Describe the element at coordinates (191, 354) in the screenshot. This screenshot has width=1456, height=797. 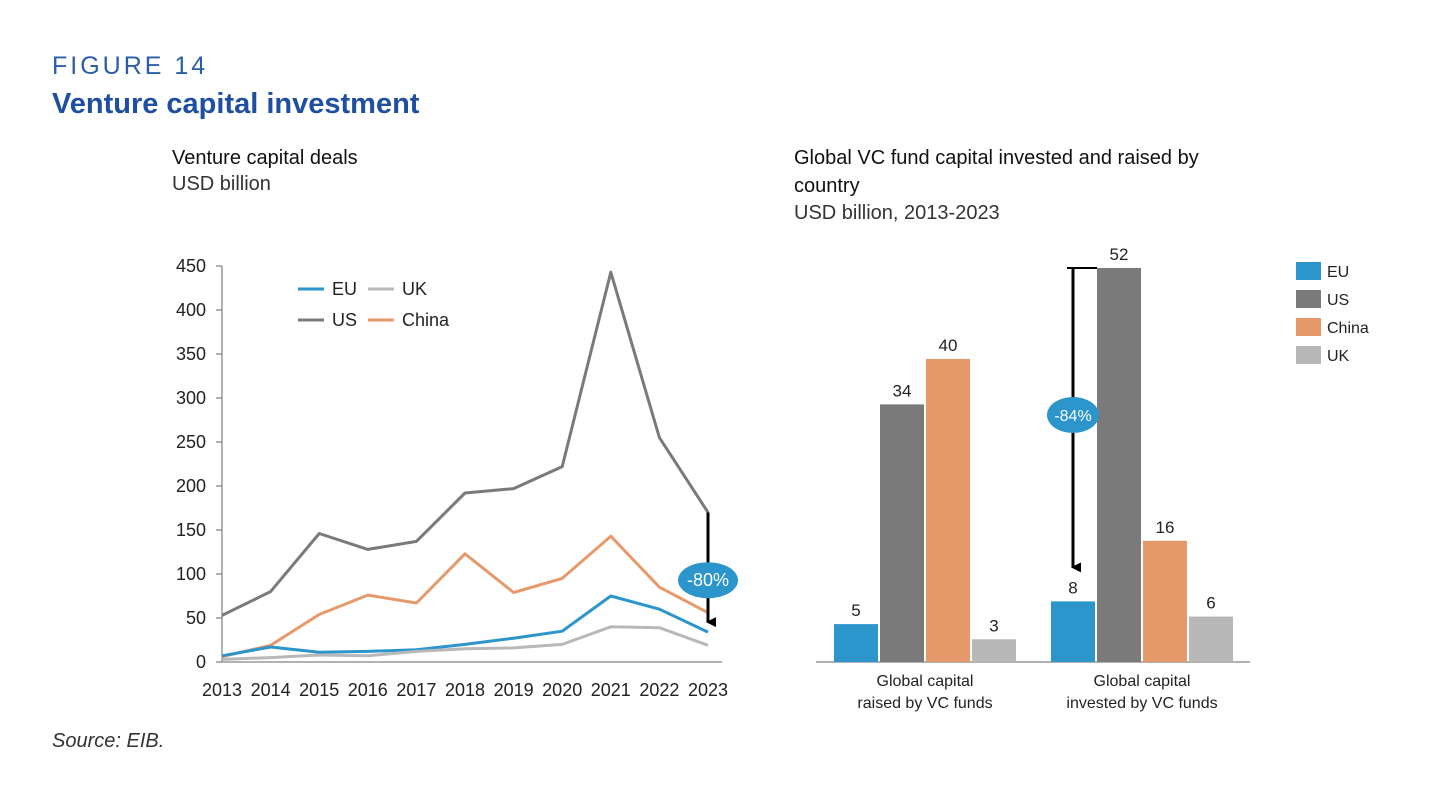
I see `y-tick-label: 350` at that location.